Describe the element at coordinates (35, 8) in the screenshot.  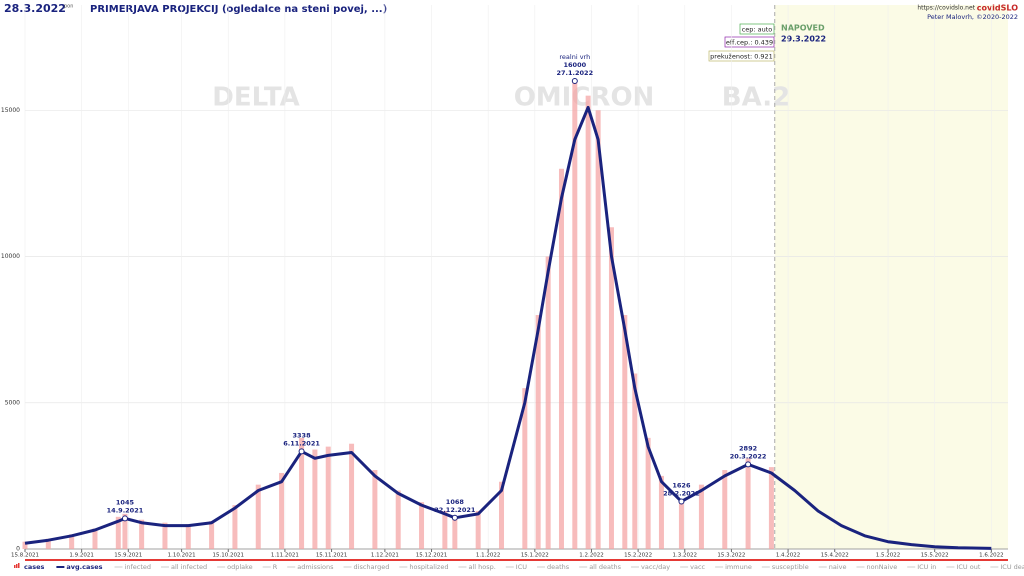
I see `date: 28.3.2022` at that location.